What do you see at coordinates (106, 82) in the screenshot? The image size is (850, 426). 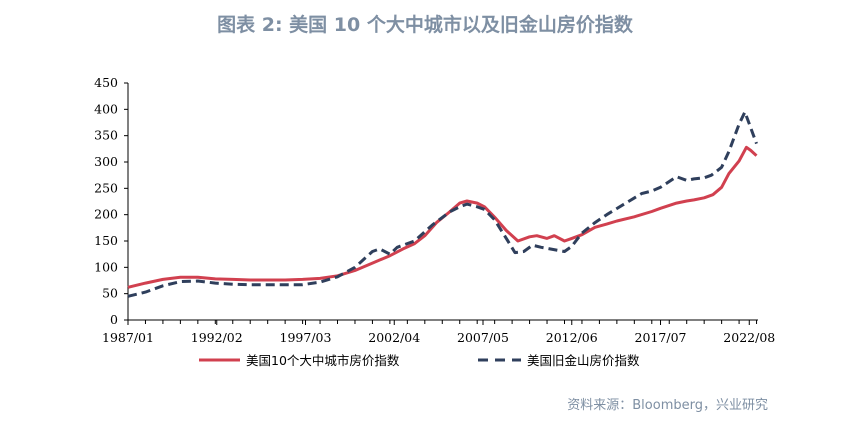 I see `y-tick-label: 450` at bounding box center [106, 82].